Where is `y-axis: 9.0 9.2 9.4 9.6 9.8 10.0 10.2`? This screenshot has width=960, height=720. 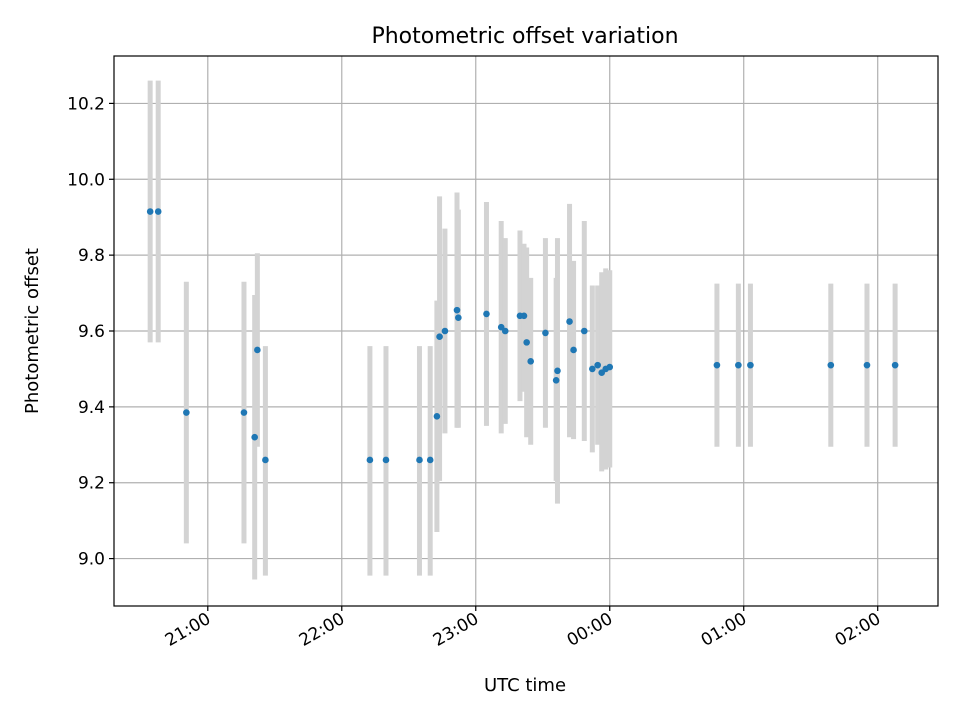 y-axis: 9.0 9.2 9.4 9.6 9.8 10.0 10.2 is located at coordinates (90, 332).